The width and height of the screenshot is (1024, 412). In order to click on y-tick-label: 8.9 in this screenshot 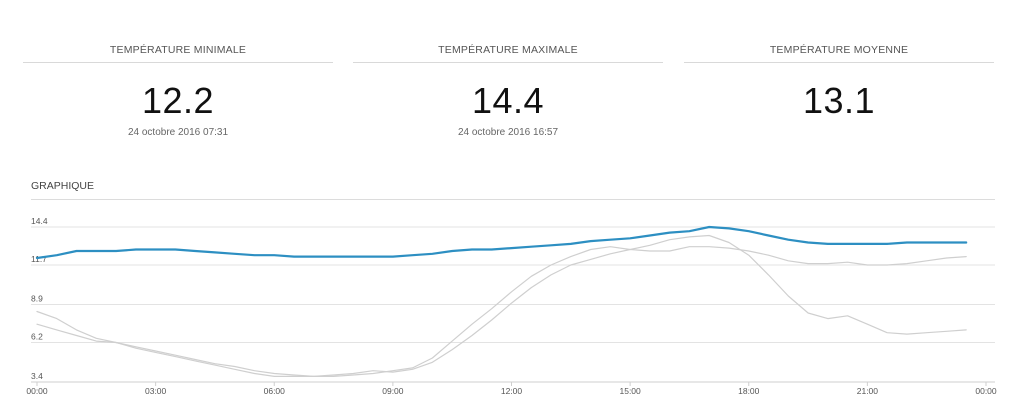, I will do `click(37, 299)`.